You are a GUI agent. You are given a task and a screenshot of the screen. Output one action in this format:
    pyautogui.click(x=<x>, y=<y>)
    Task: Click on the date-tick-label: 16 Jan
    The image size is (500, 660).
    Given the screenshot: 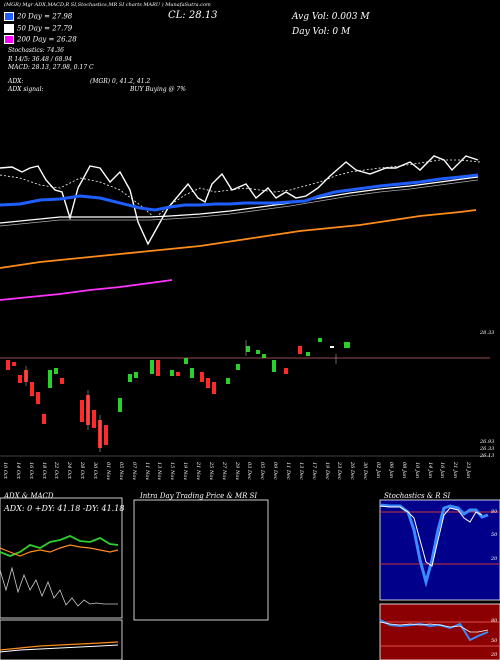 What is the action you would take?
    pyautogui.click(x=442, y=470)
    